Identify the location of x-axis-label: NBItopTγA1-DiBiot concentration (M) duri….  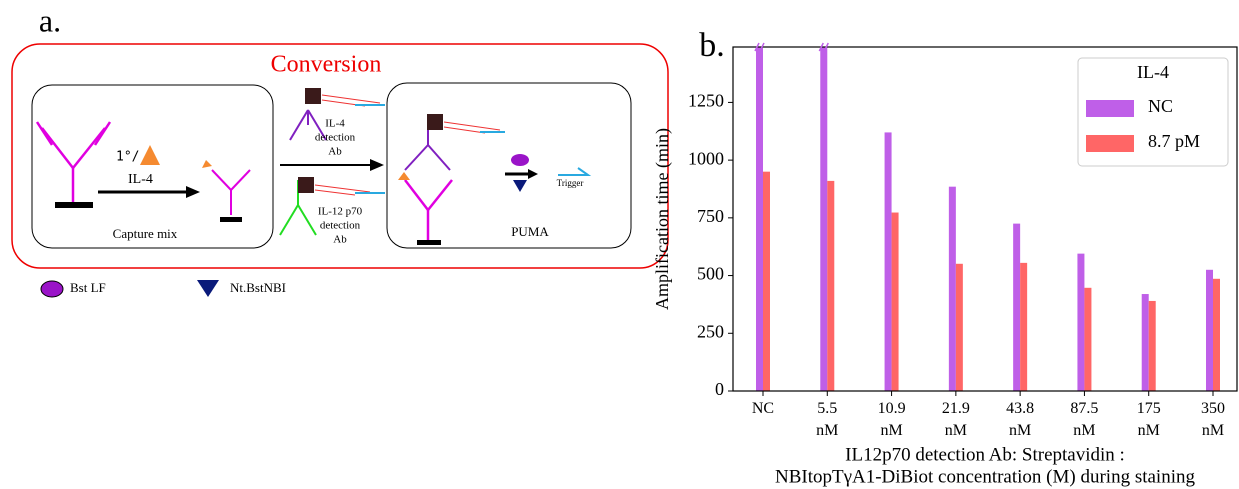
(985, 476).